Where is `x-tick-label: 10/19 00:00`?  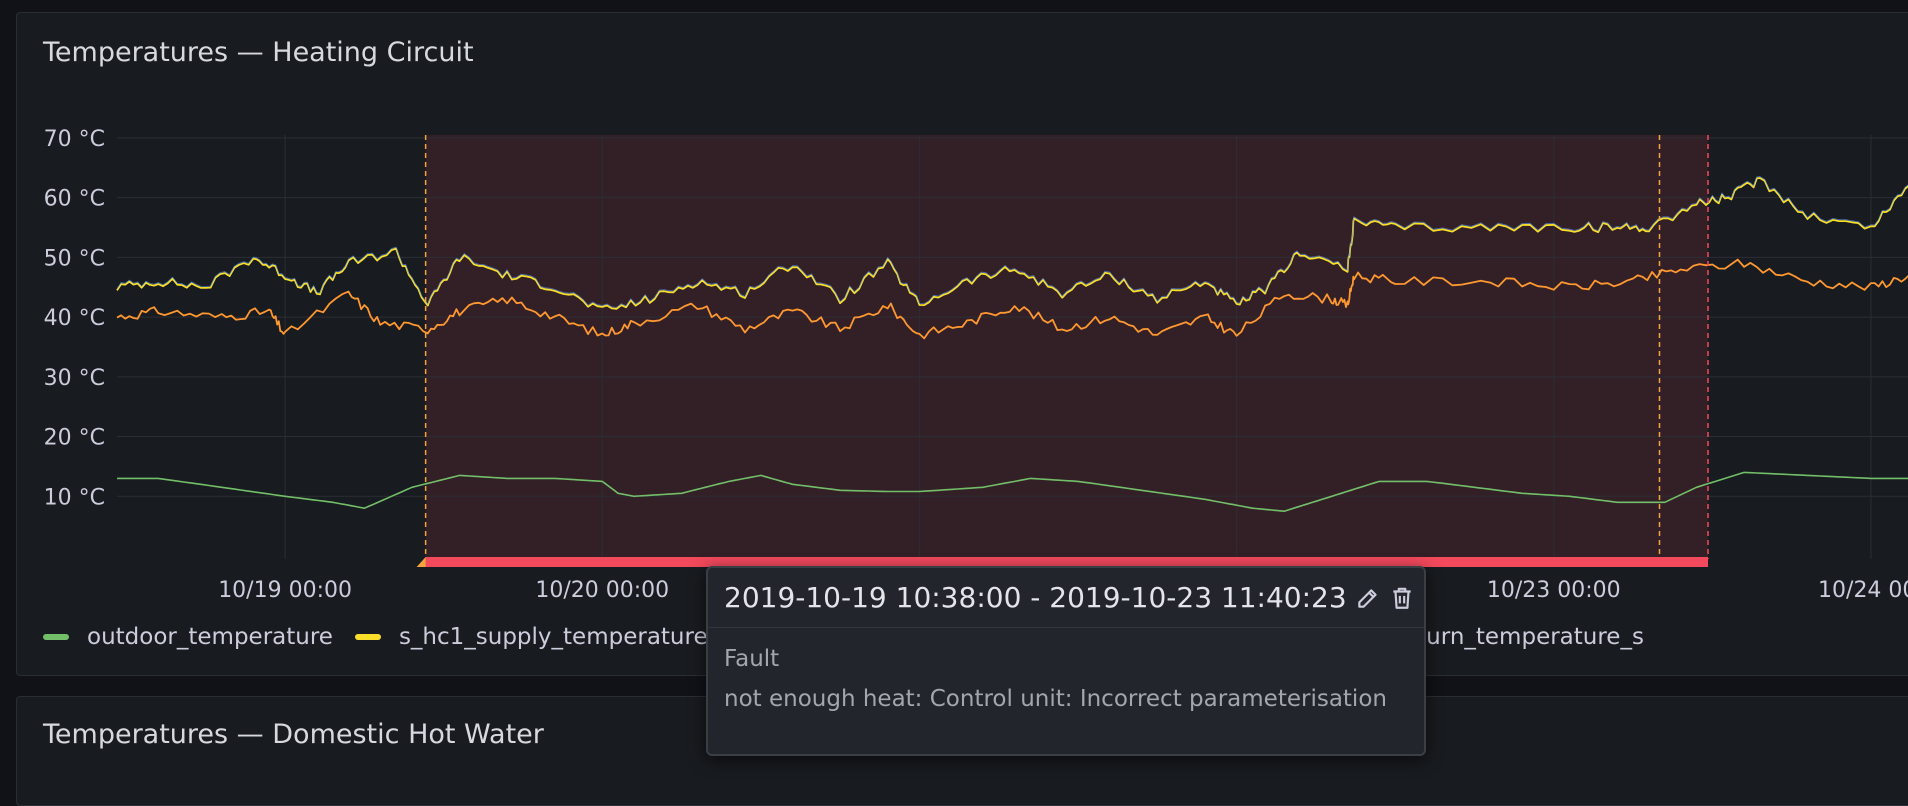
x-tick-label: 10/19 00:00 is located at coordinates (285, 590).